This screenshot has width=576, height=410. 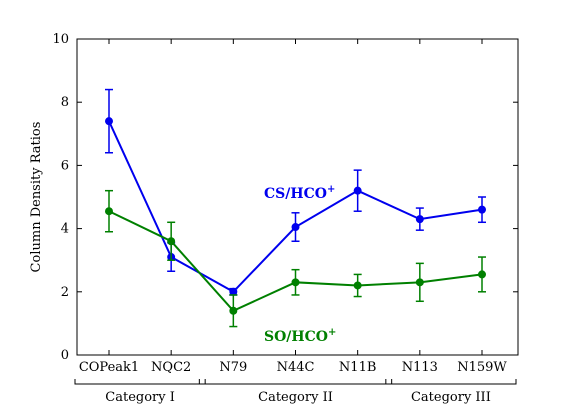 I want to click on x-tick-label: N79, so click(x=233, y=367).